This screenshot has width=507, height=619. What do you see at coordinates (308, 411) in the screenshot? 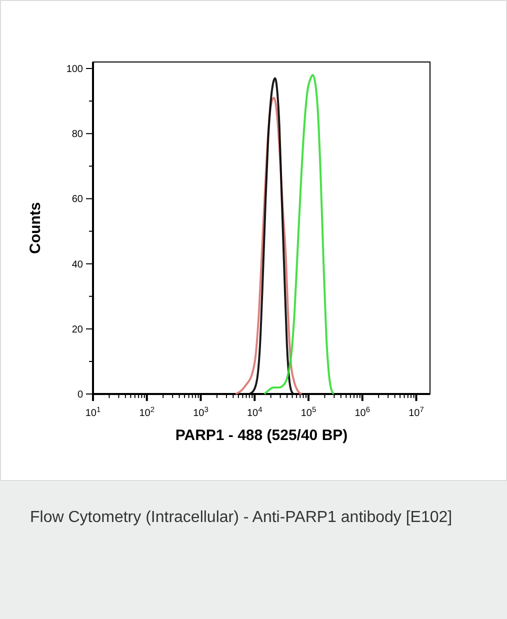
I see `x-tick-label: 10$^{5}$` at bounding box center [308, 411].